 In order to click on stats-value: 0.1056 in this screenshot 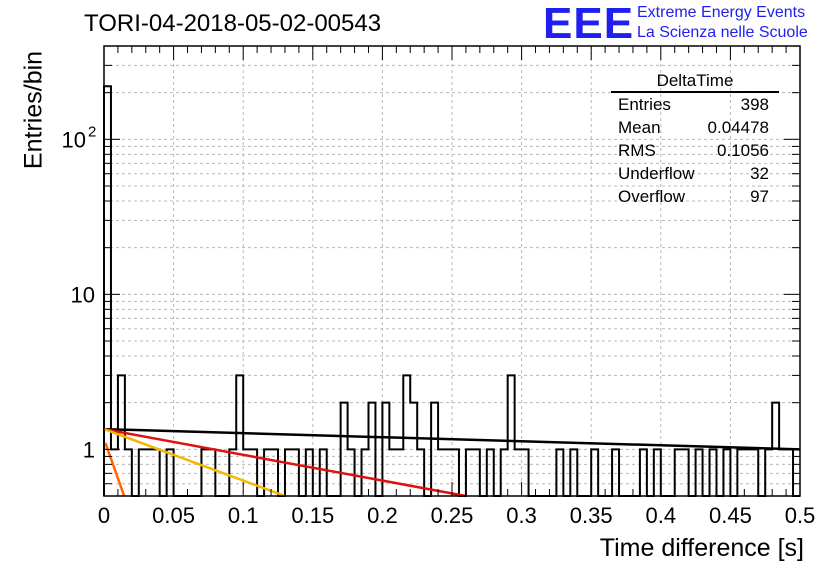, I will do `click(743, 150)`.